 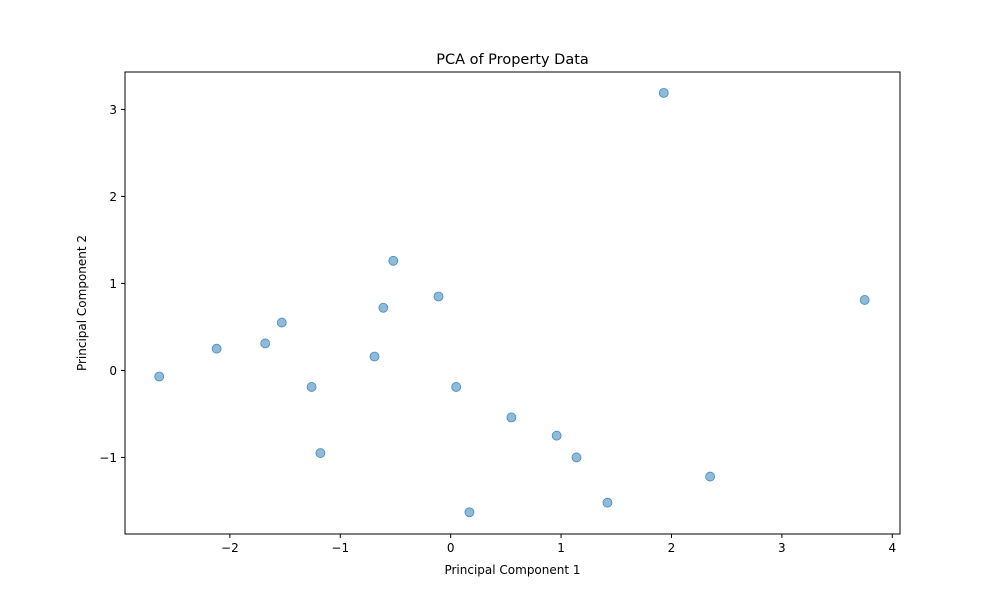 I want to click on y-tick-label: 1, so click(x=113, y=284).